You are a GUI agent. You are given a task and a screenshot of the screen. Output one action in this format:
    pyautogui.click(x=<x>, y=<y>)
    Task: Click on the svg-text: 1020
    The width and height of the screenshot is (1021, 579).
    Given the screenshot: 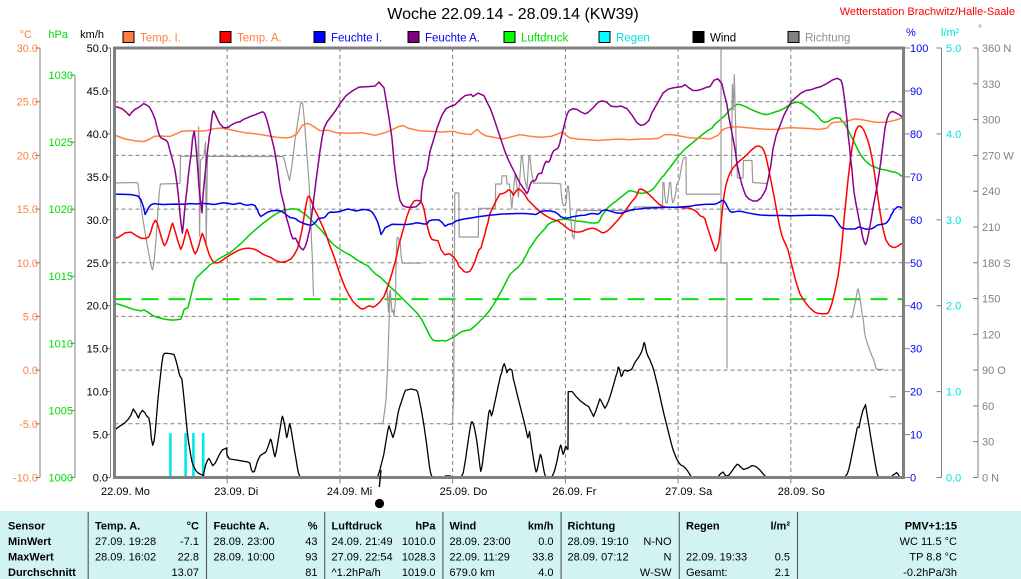 What is the action you would take?
    pyautogui.click(x=61, y=210)
    